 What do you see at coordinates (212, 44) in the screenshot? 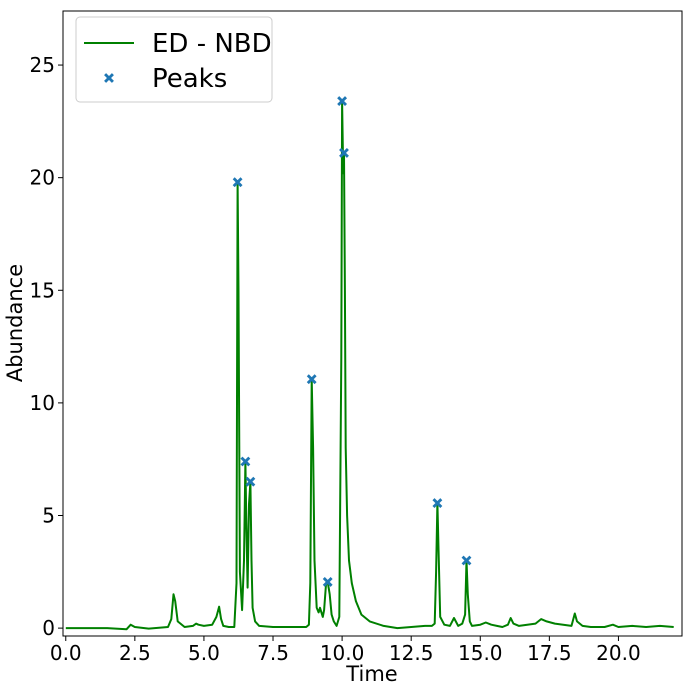
I see `legend-label-series: ED - NBD` at bounding box center [212, 44].